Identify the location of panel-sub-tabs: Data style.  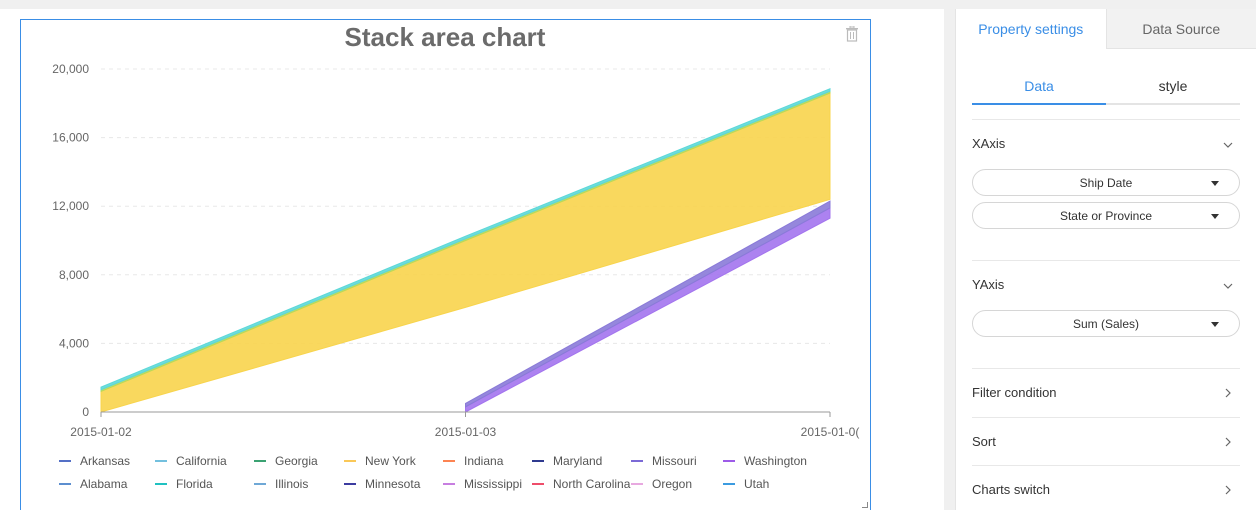
(1106, 87).